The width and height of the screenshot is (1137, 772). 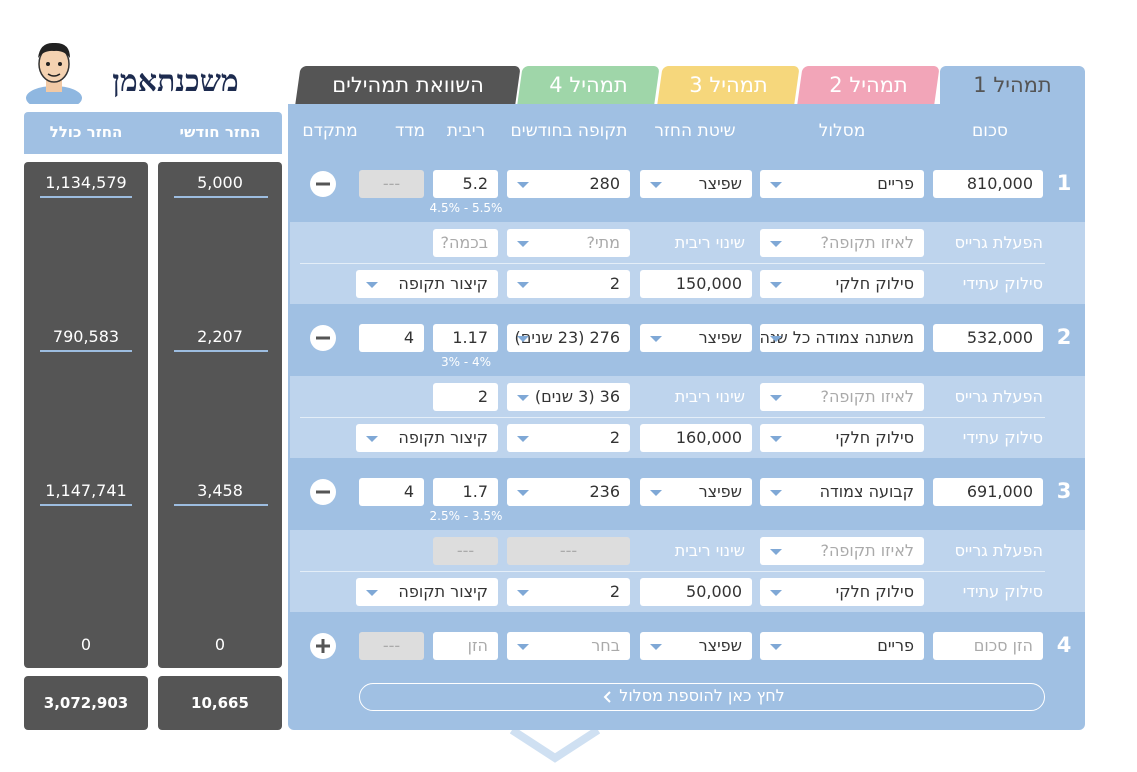 I want to click on route-select: קבועה צמודה, so click(x=842, y=492).